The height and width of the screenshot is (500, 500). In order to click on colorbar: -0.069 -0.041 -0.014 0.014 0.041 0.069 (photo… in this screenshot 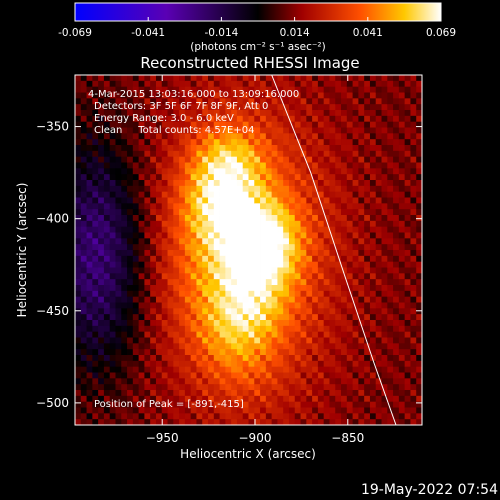, I will do `click(257, 27)`.